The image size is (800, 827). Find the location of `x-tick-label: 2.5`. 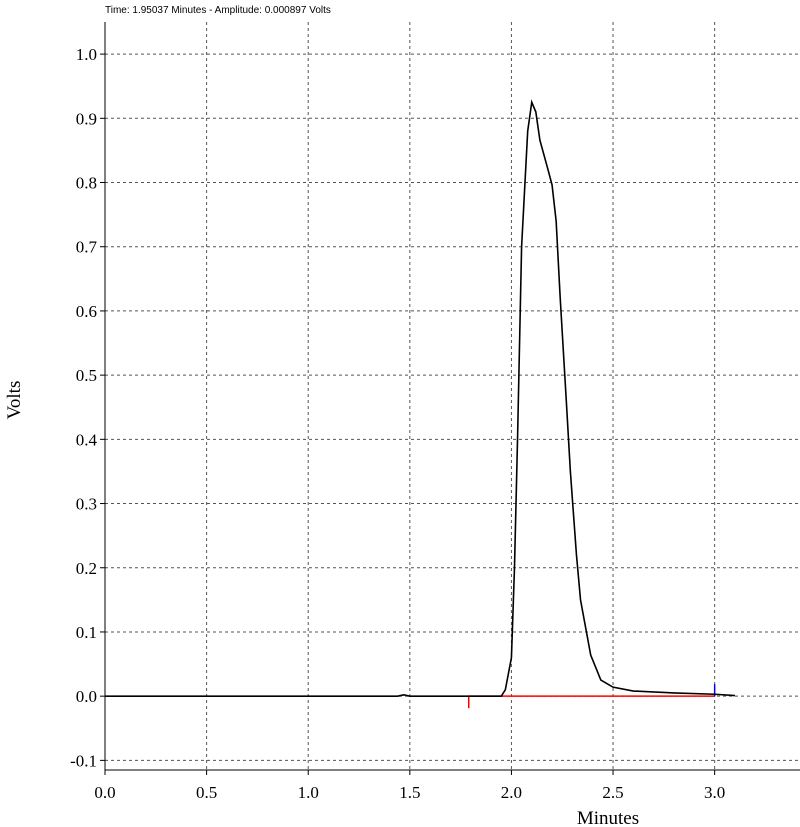

x-tick-label: 2.5 is located at coordinates (612, 792).